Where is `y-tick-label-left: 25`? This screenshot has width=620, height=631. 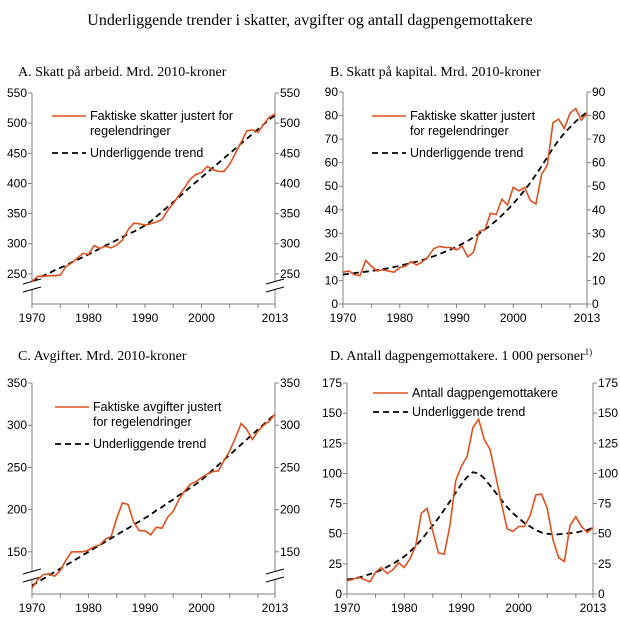 y-tick-label-left: 25 is located at coordinates (336, 564).